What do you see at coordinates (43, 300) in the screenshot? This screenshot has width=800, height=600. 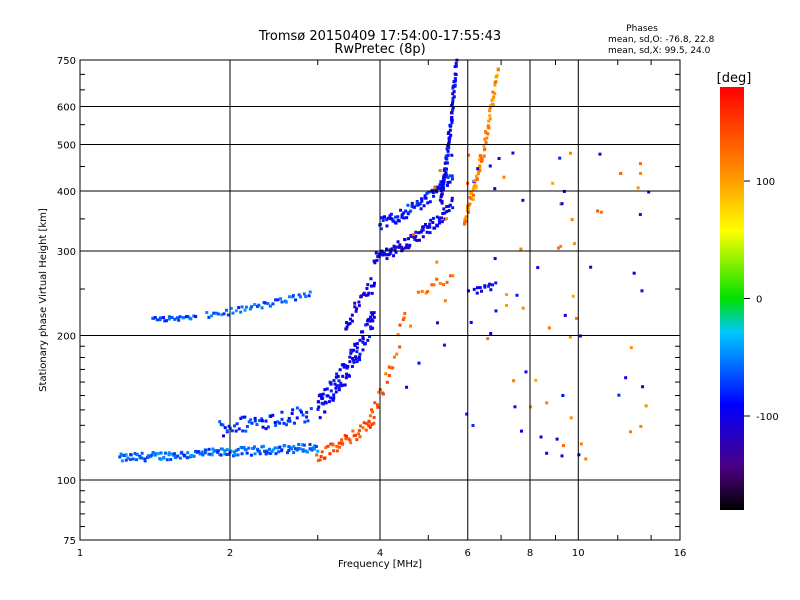 I see `y-axis-label: Stationary phase Virtual Height [km]` at bounding box center [43, 300].